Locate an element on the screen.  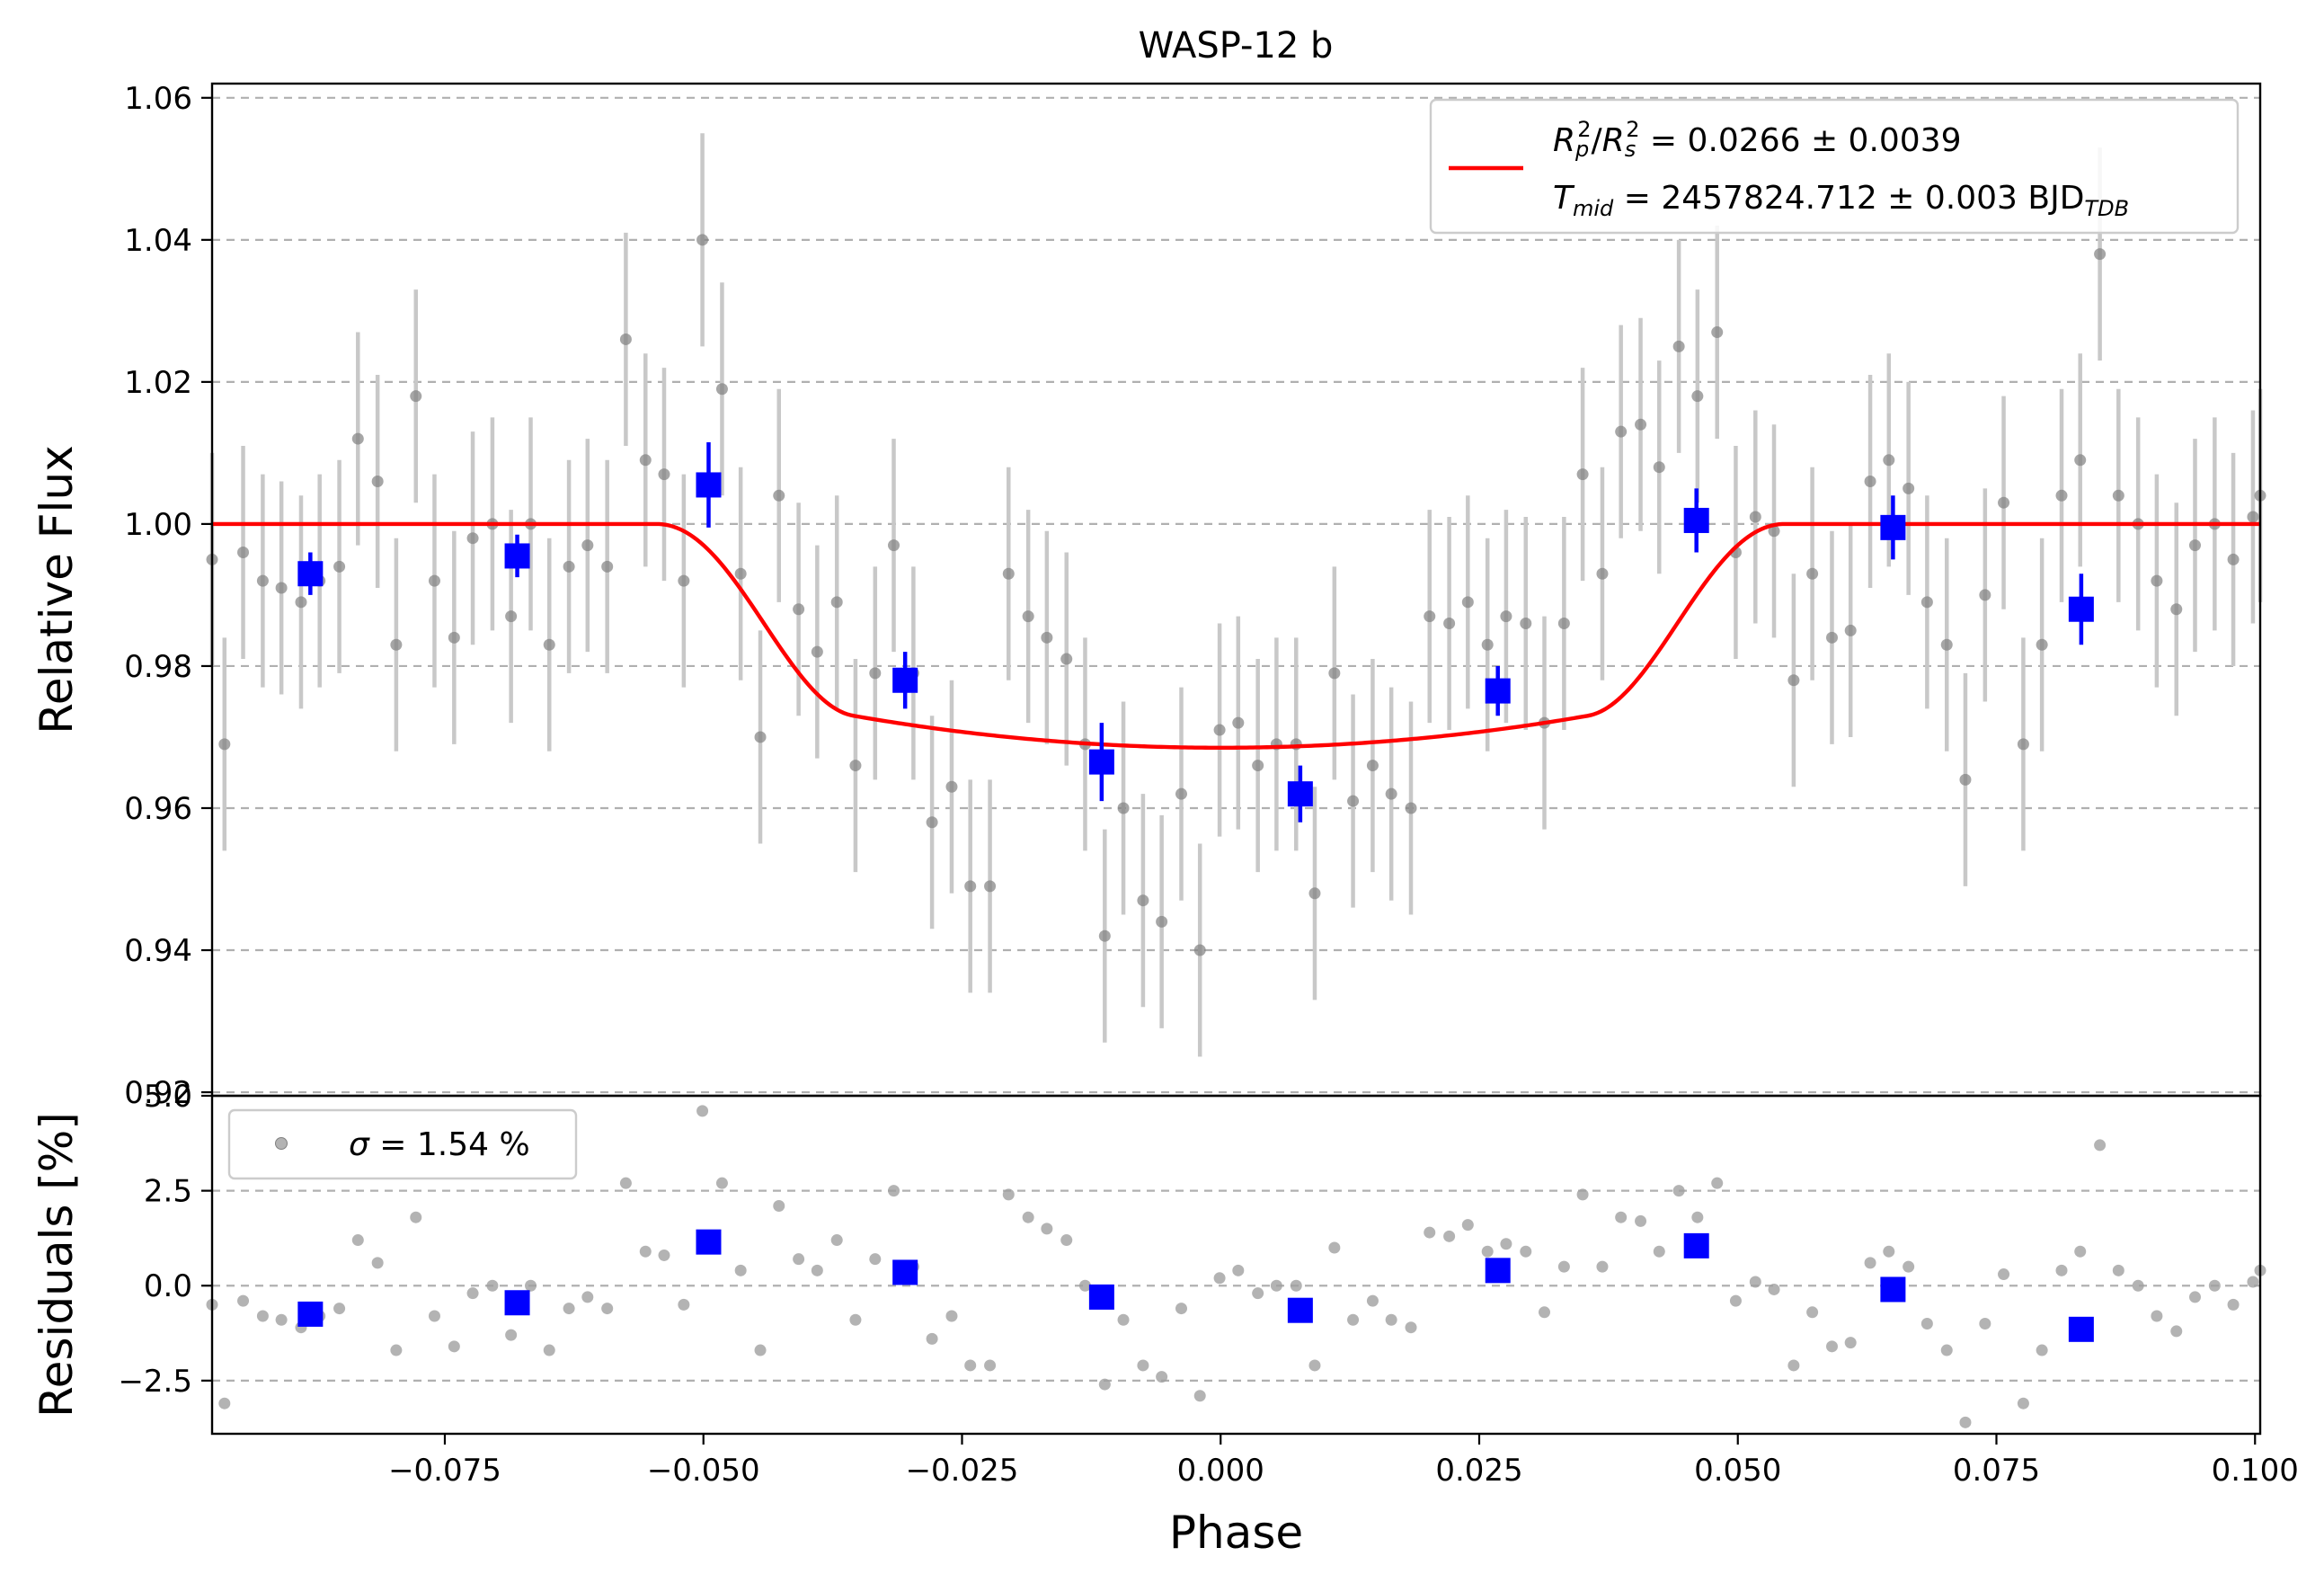
legend-residual-marker is located at coordinates (281, 1144).